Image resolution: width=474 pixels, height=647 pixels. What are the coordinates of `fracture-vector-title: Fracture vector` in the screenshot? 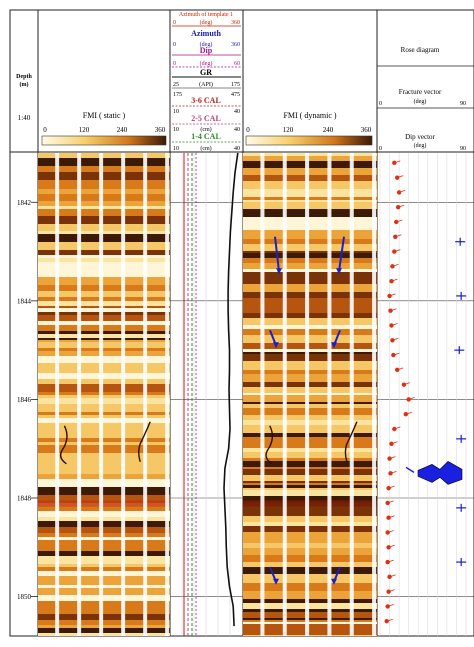 It's located at (420, 92).